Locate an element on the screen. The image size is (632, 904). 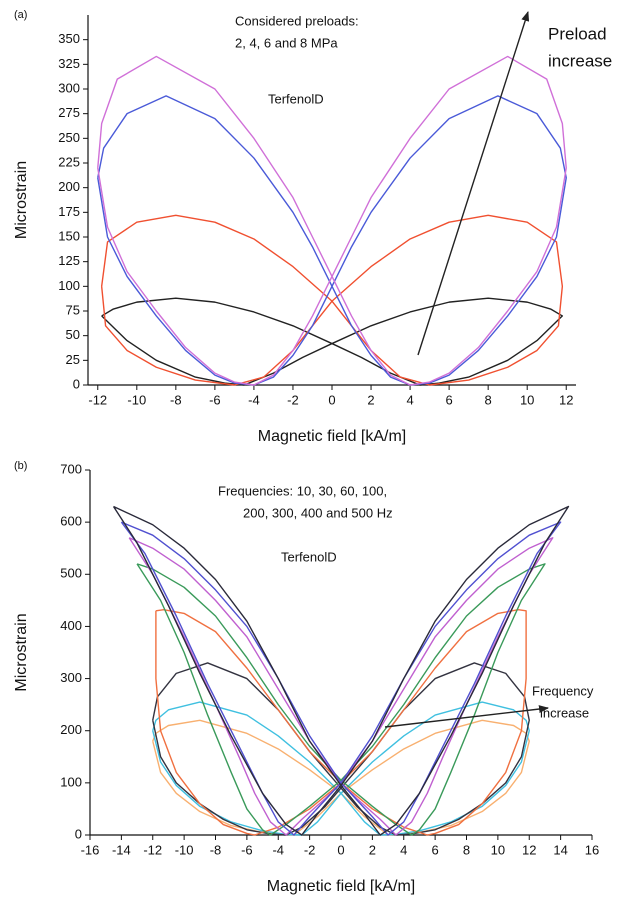
y-tick-label: 325 is located at coordinates (69, 63).